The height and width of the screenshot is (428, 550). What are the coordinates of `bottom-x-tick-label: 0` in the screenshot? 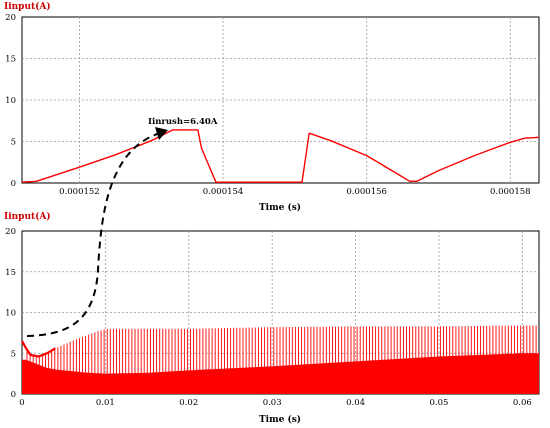 It's located at (21, 403).